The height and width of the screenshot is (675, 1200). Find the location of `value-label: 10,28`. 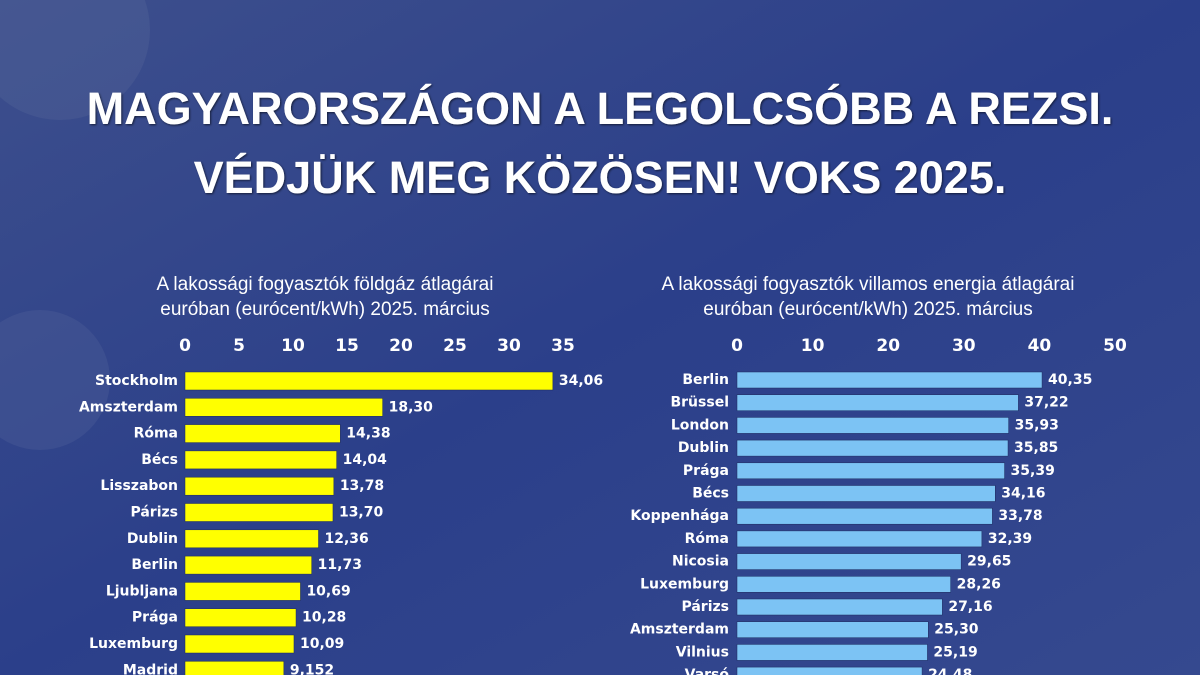

value-label: 10,28 is located at coordinates (324, 618).